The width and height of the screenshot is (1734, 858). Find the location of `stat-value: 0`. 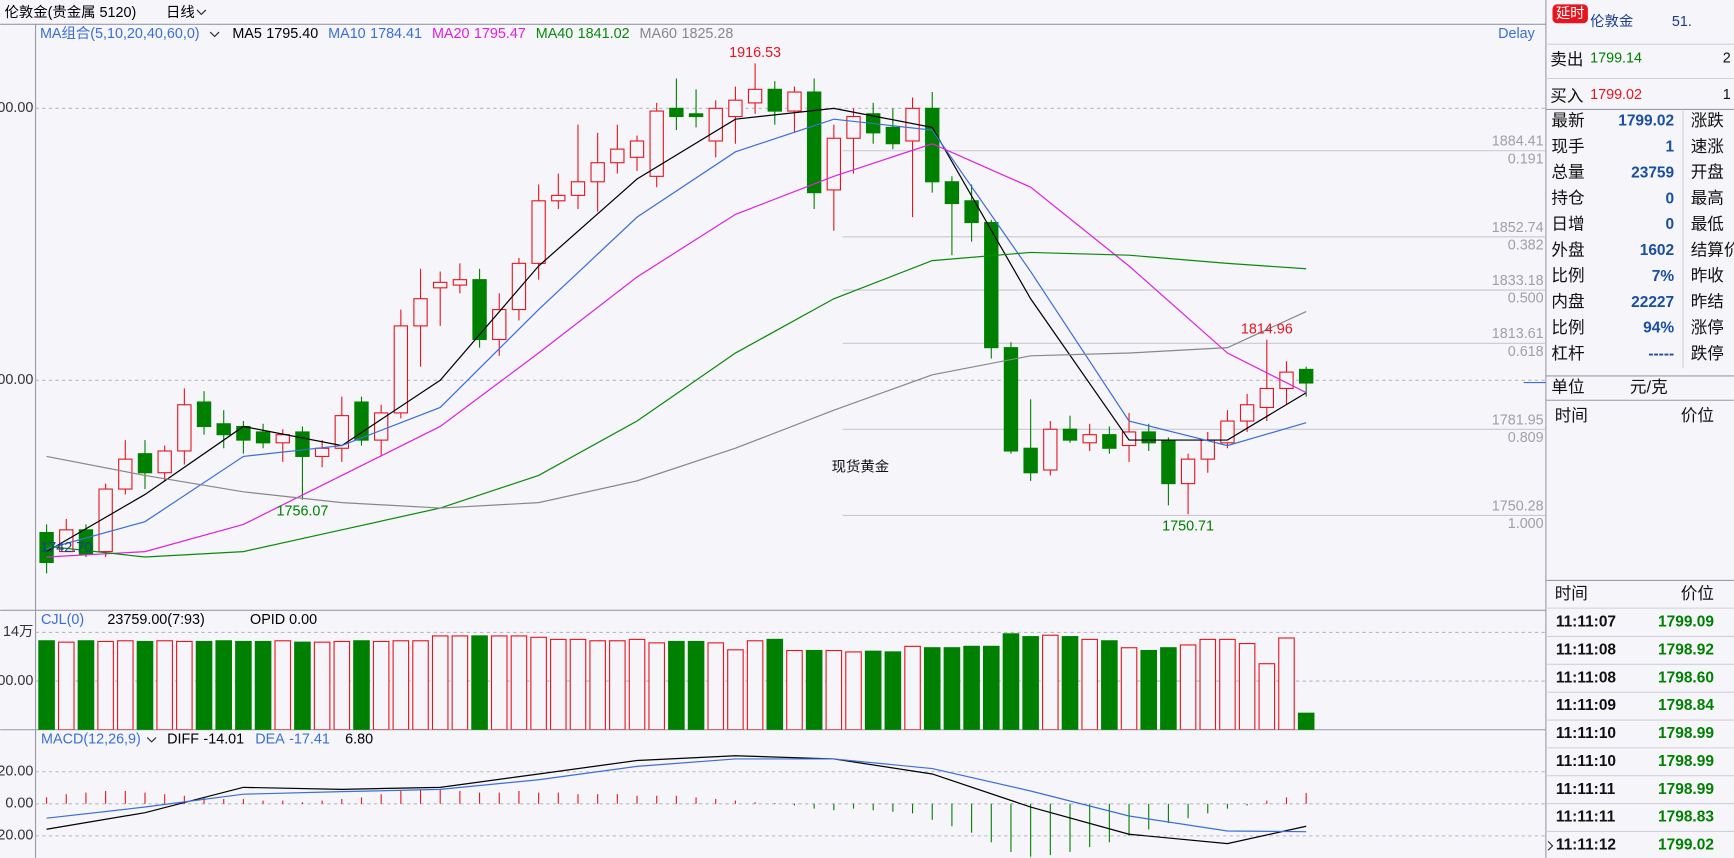

stat-value: 0 is located at coordinates (1670, 224).